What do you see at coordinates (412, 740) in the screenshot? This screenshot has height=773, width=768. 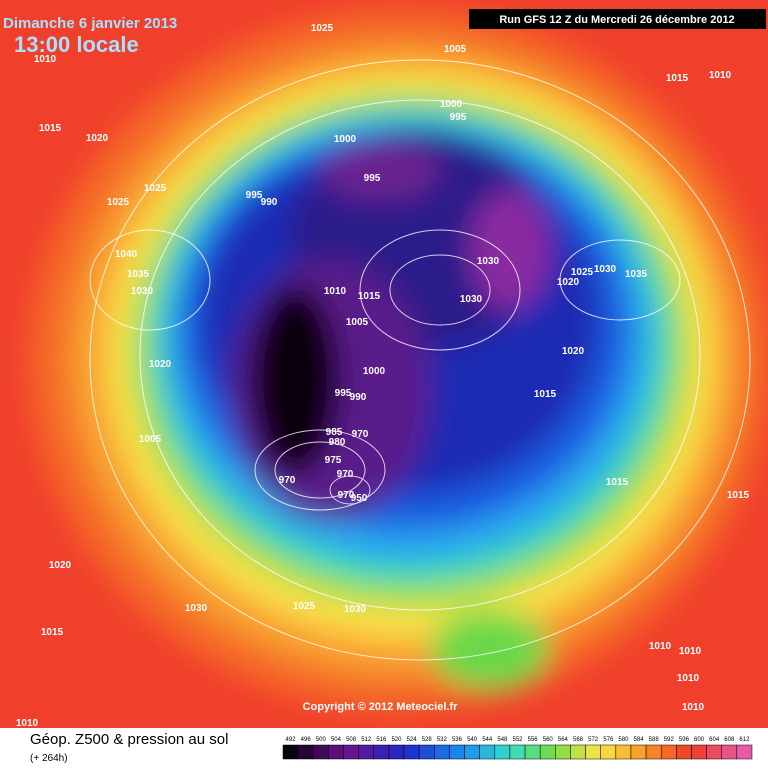 I see `scale-label: 524` at bounding box center [412, 740].